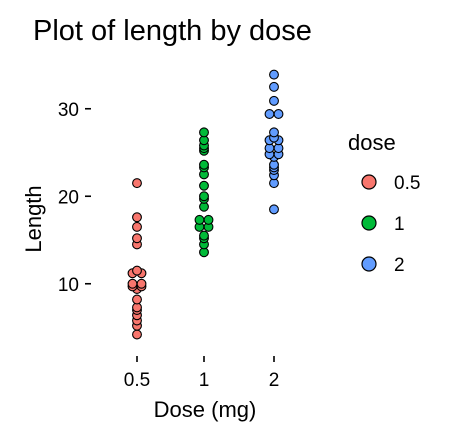 The width and height of the screenshot is (474, 439). Describe the element at coordinates (407, 183) in the screenshot. I see `legend-label: 0.5` at that location.